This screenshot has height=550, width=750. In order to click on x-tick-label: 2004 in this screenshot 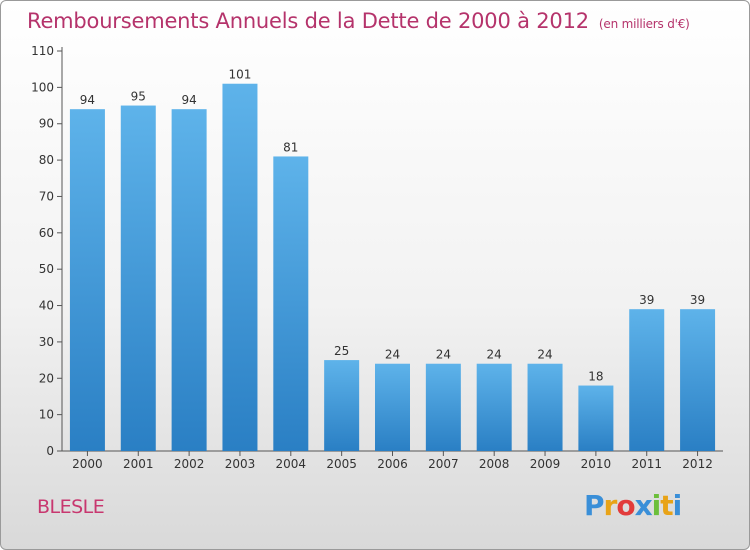, I will do `click(291, 464)`.